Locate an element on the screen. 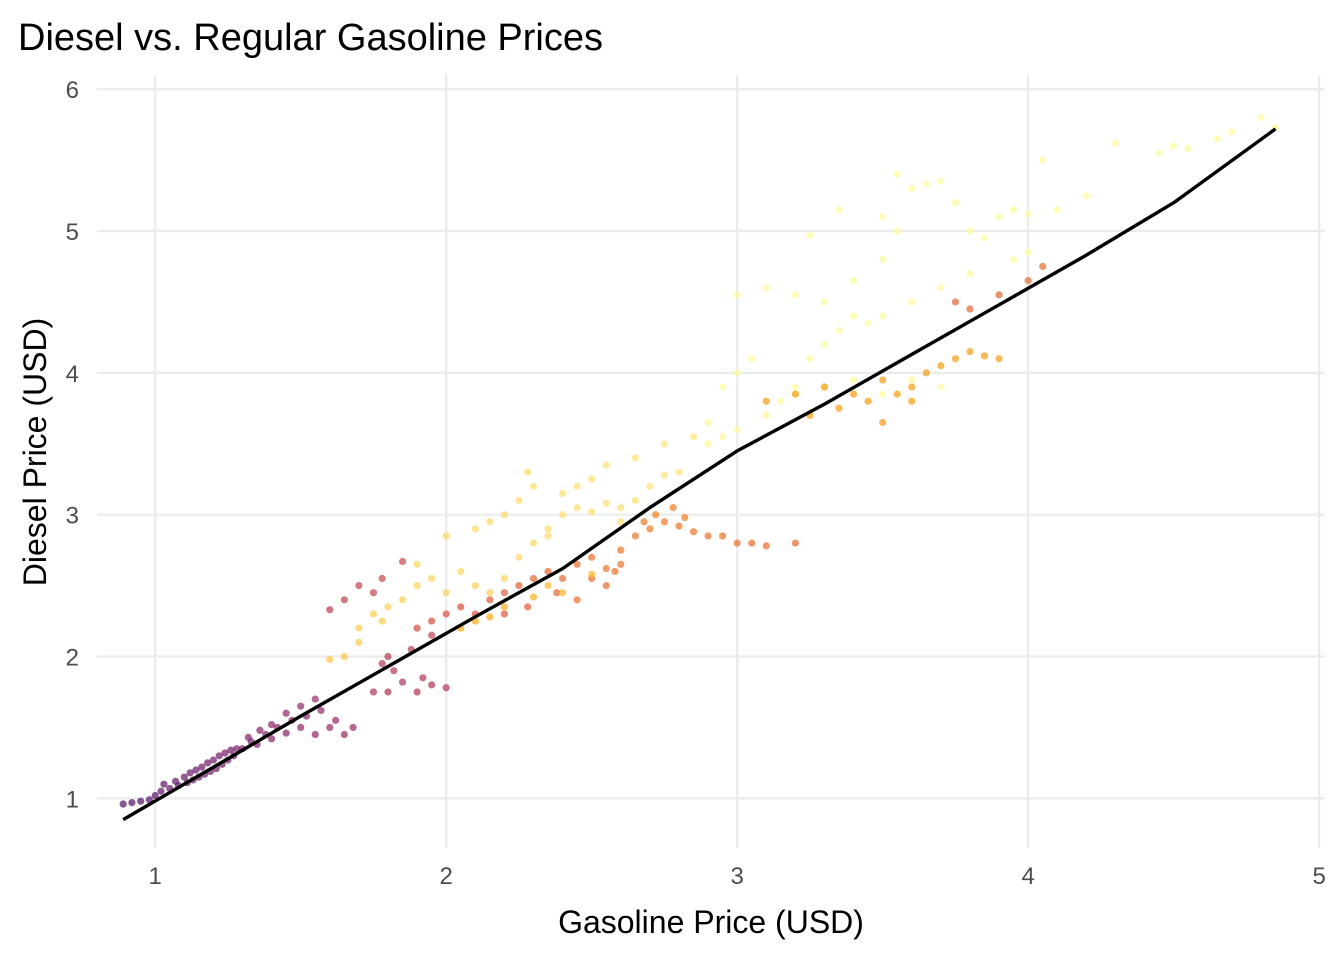  y-tick-label: 4 is located at coordinates (72, 374).